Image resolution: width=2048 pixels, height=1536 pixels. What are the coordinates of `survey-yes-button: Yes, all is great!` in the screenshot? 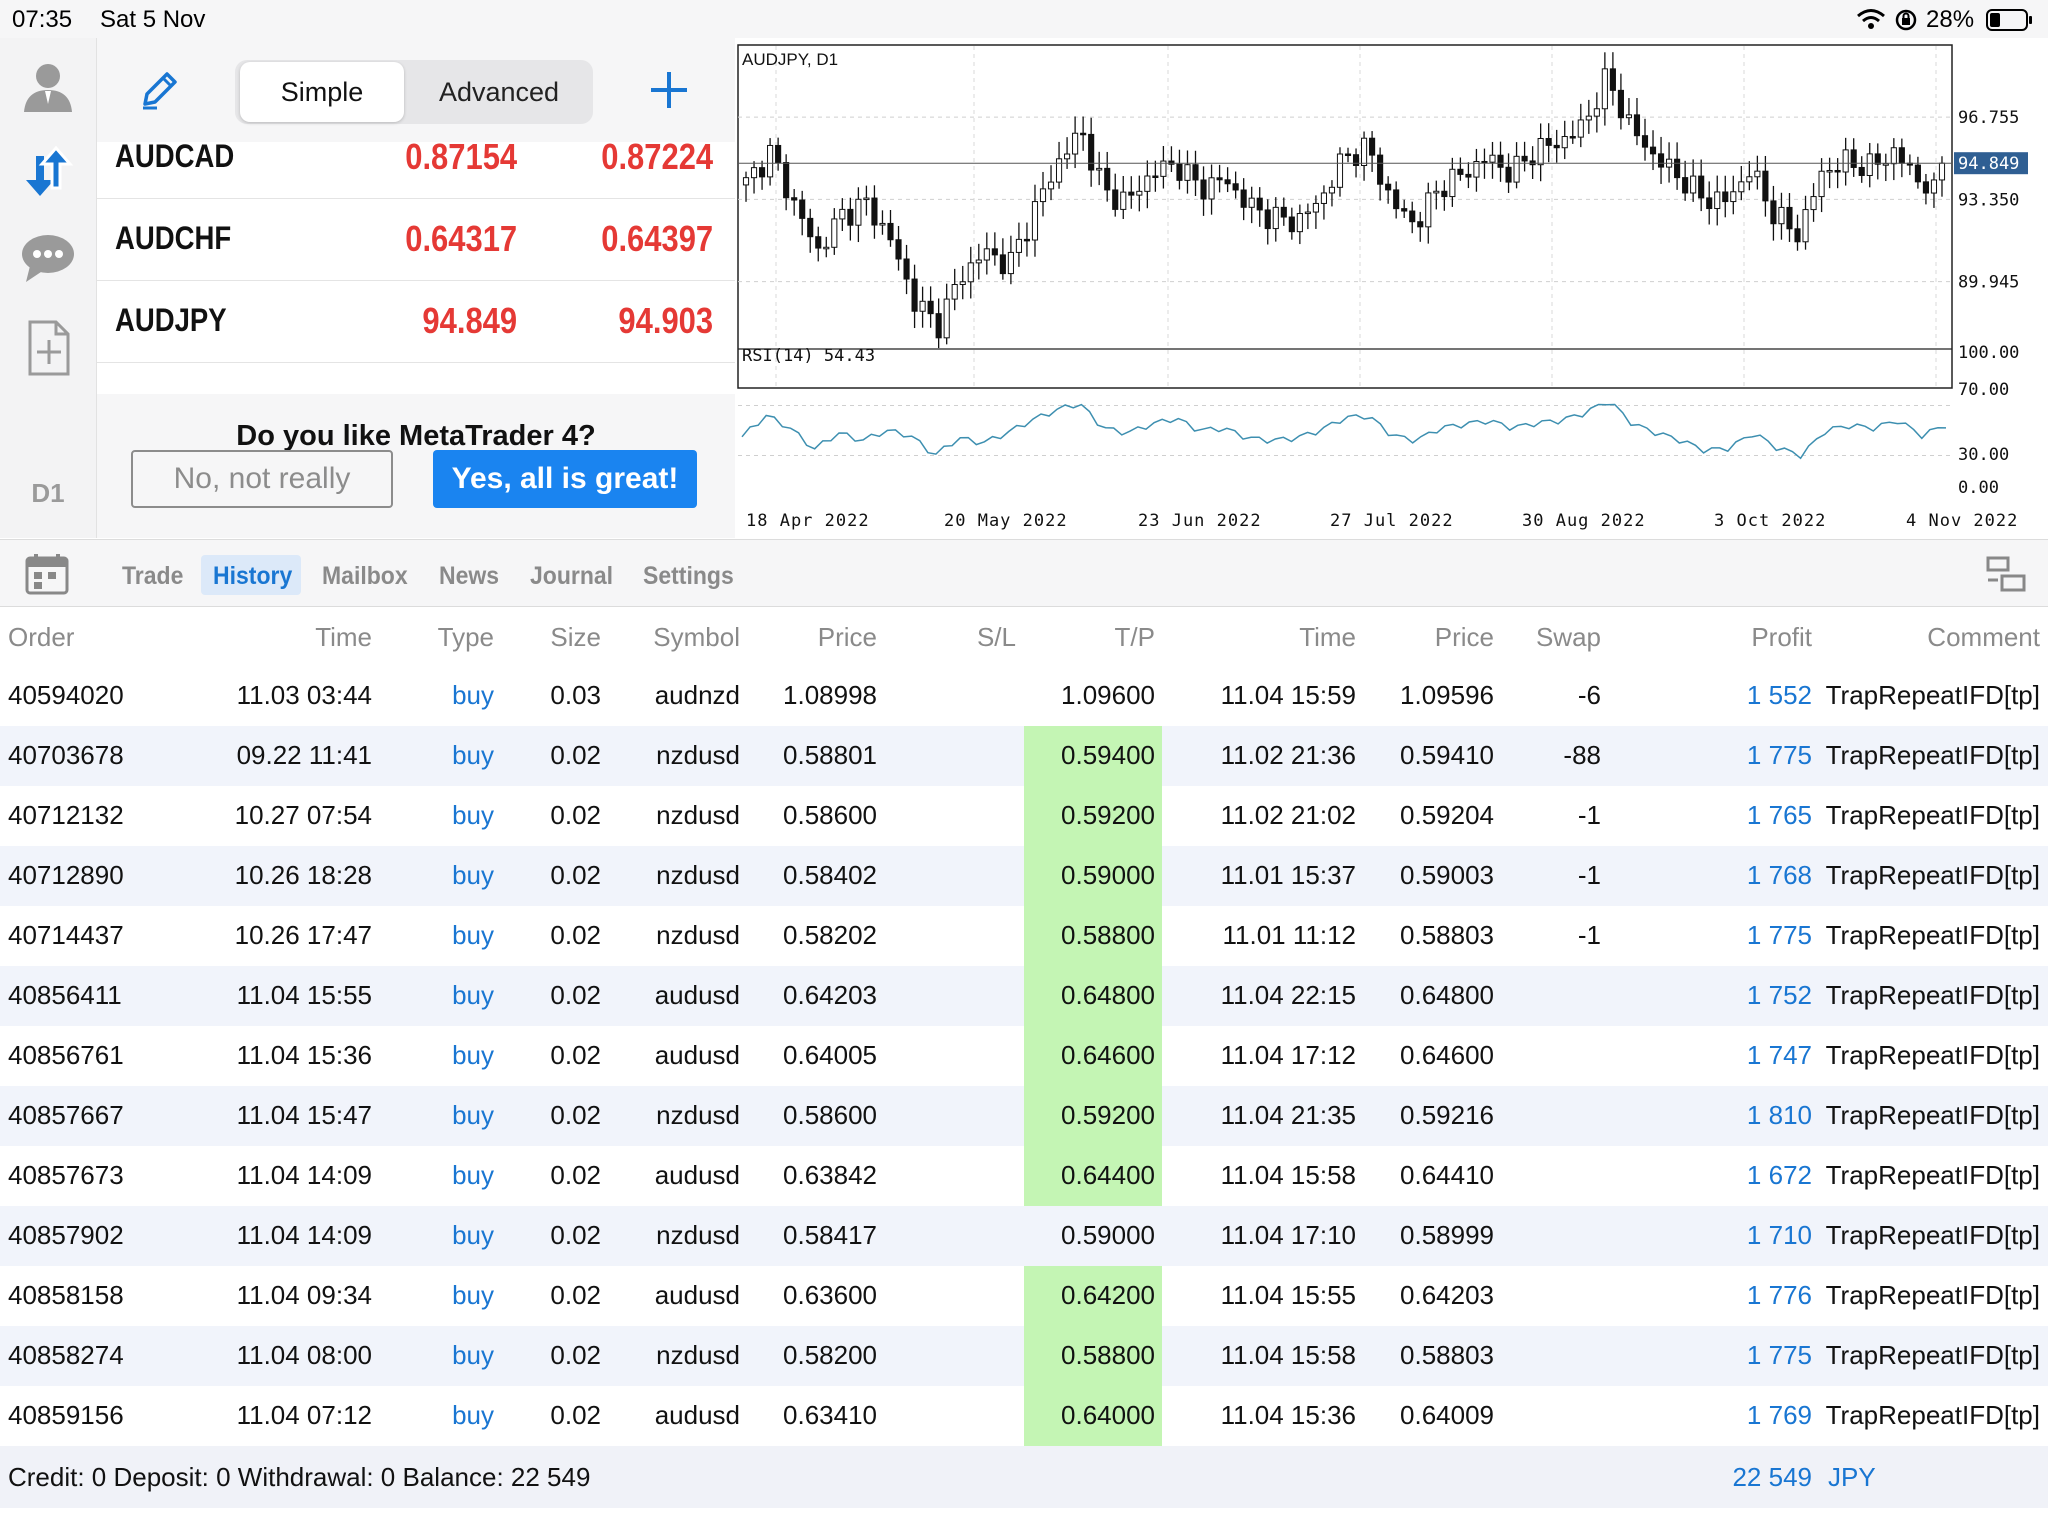 It's located at (565, 479).